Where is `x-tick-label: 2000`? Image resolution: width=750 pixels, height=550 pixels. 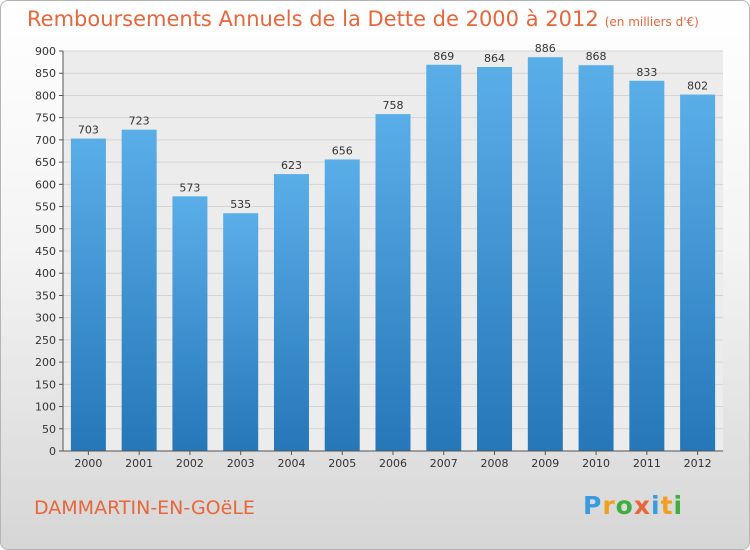
x-tick-label: 2000 is located at coordinates (88, 463).